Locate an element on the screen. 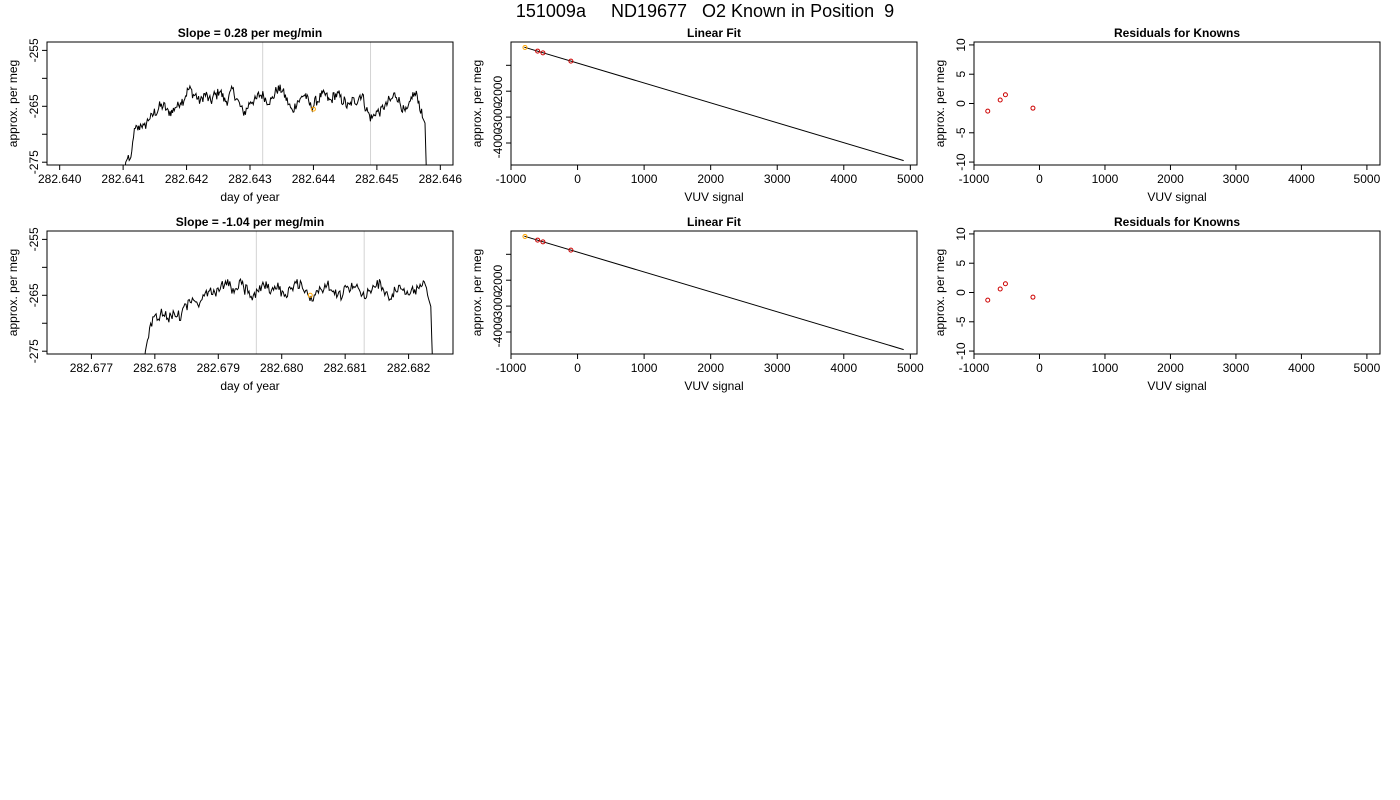 This screenshot has width=1400, height=800. fit-bottom-data-layer is located at coordinates (713, 292).